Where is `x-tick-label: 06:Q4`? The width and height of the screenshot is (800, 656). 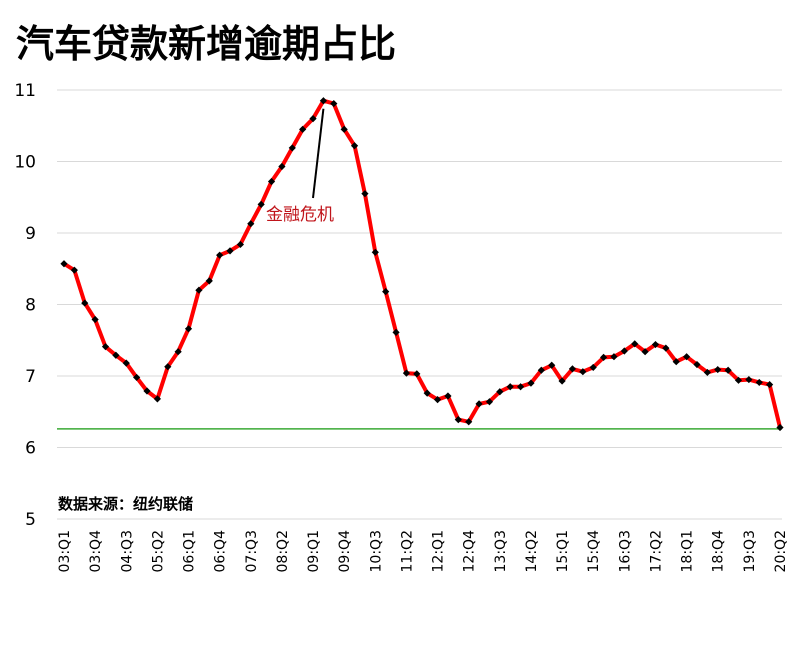 x-tick-label: 06:Q4 is located at coordinates (221, 551).